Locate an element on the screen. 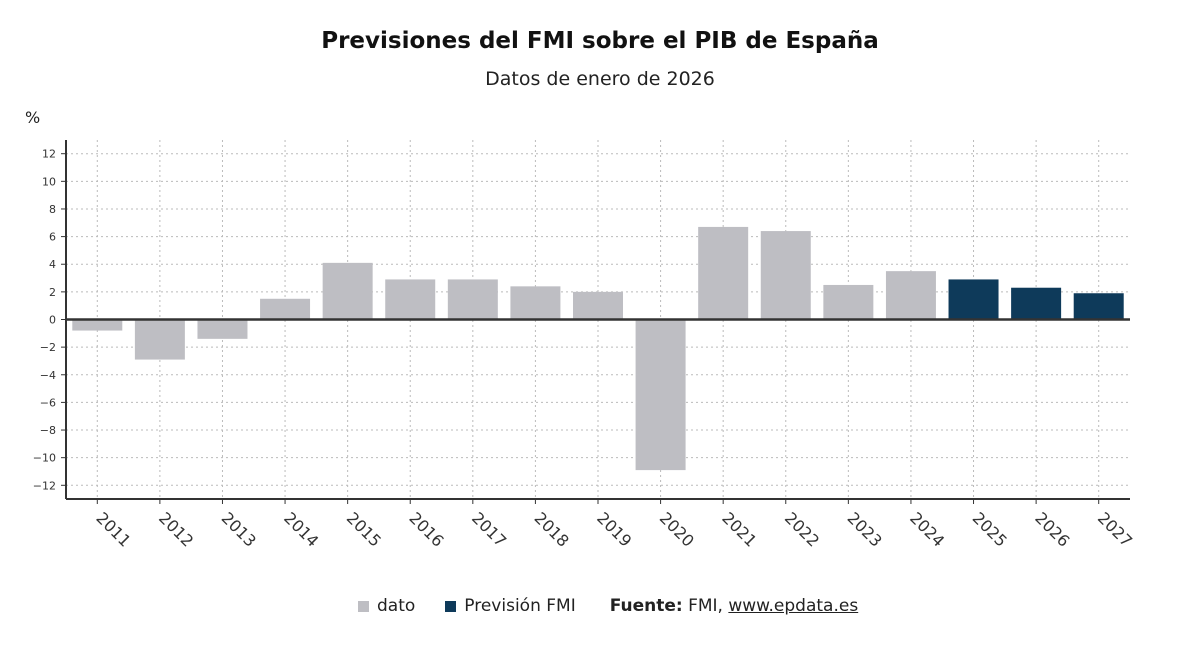  bar-2015 is located at coordinates (347, 291).